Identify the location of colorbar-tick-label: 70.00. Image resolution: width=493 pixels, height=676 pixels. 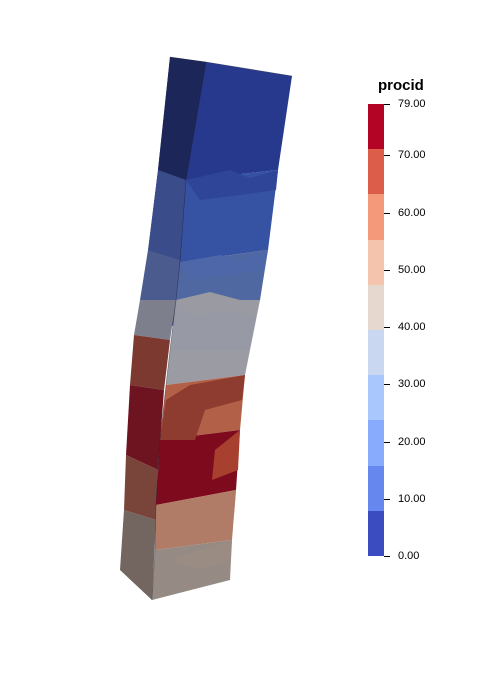
(412, 155).